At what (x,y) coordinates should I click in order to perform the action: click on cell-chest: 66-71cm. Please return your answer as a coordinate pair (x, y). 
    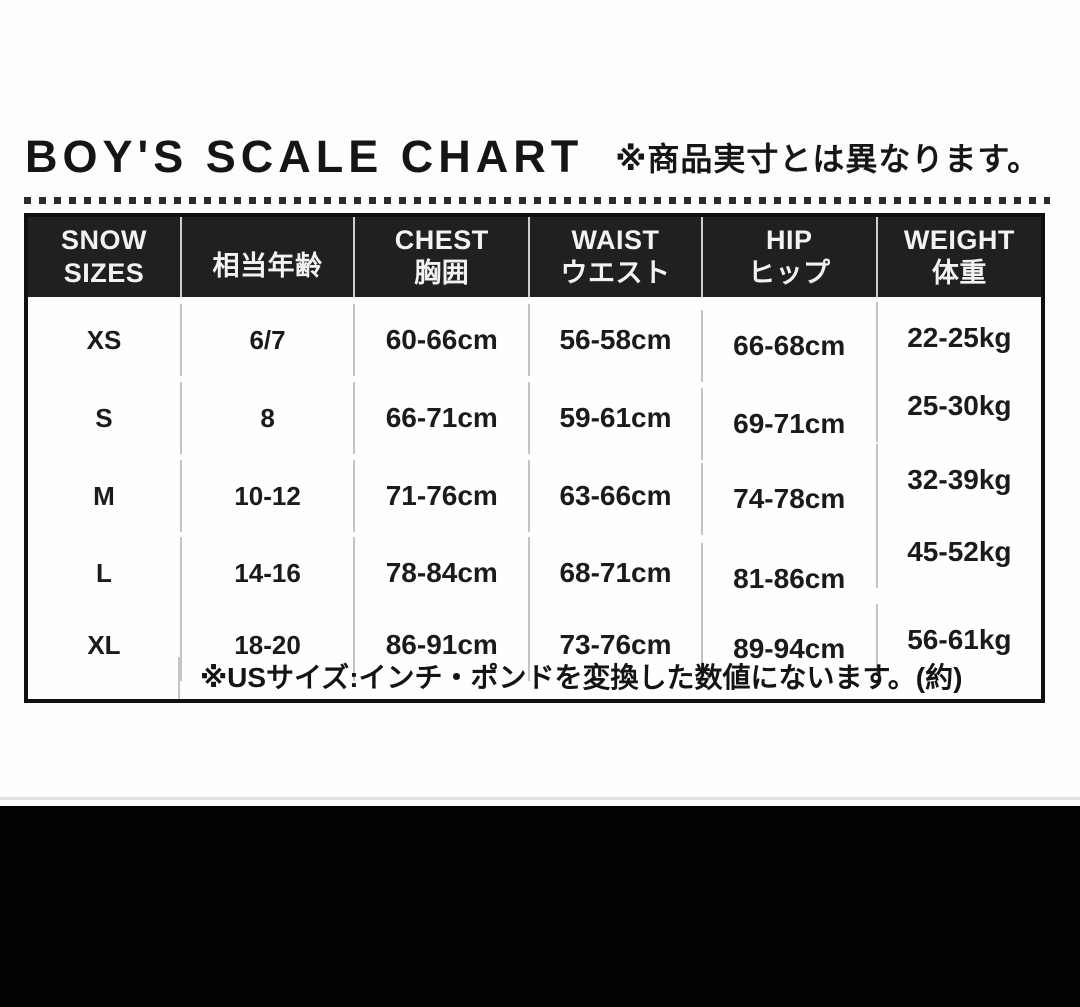
    Looking at the image, I should click on (440, 418).